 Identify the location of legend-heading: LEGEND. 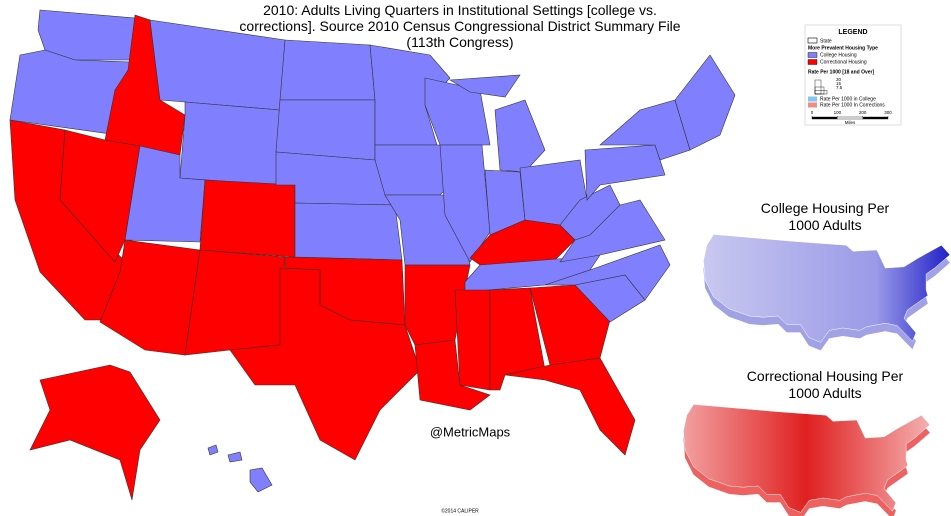
(852, 32).